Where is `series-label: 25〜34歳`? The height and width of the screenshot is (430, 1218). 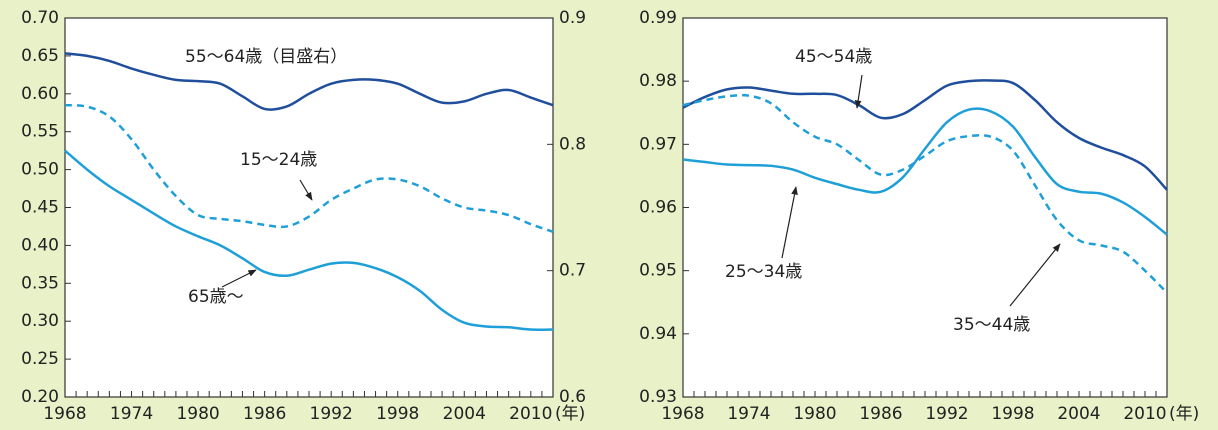 series-label: 25〜34歳 is located at coordinates (763, 272).